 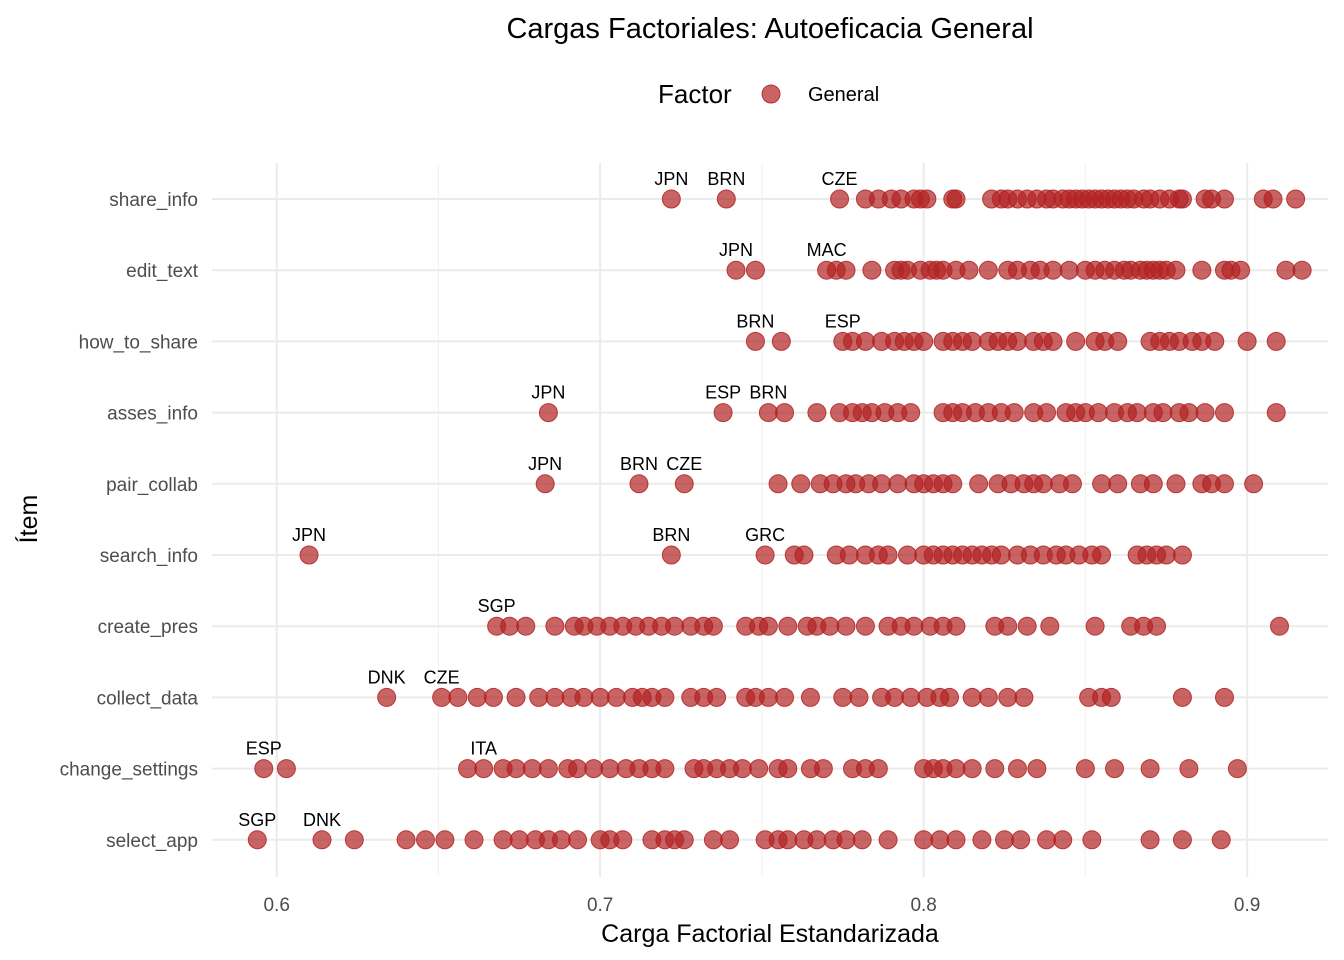 What do you see at coordinates (153, 200) in the screenshot?
I see `y-tick-label: share_info` at bounding box center [153, 200].